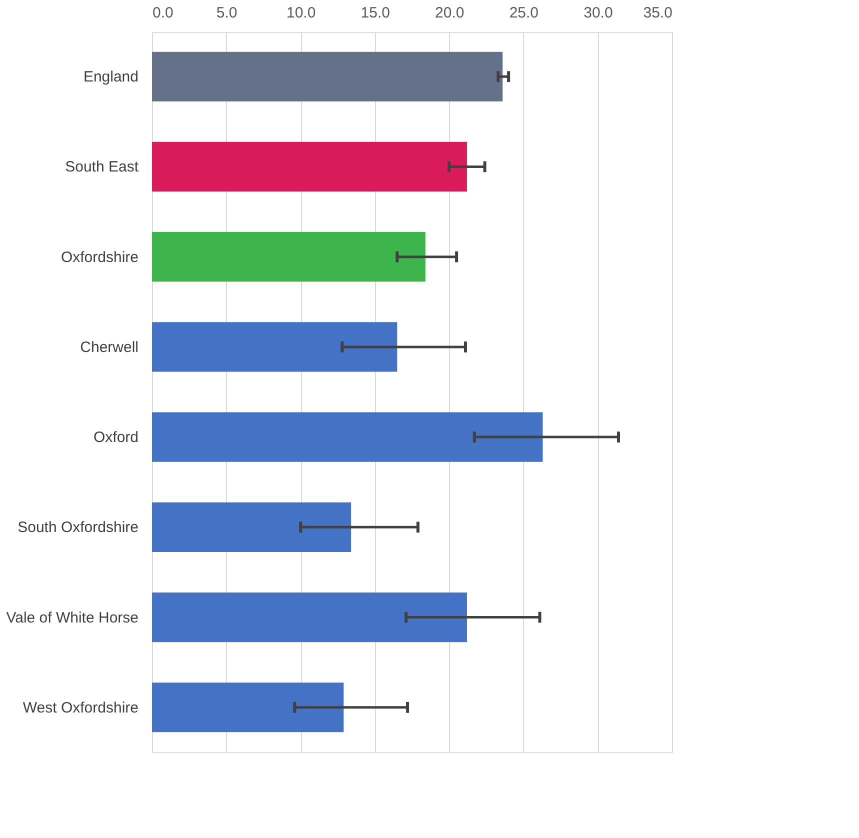 This screenshot has height=838, width=859. Describe the element at coordinates (102, 167) in the screenshot. I see `y-tick-label: South East` at that location.